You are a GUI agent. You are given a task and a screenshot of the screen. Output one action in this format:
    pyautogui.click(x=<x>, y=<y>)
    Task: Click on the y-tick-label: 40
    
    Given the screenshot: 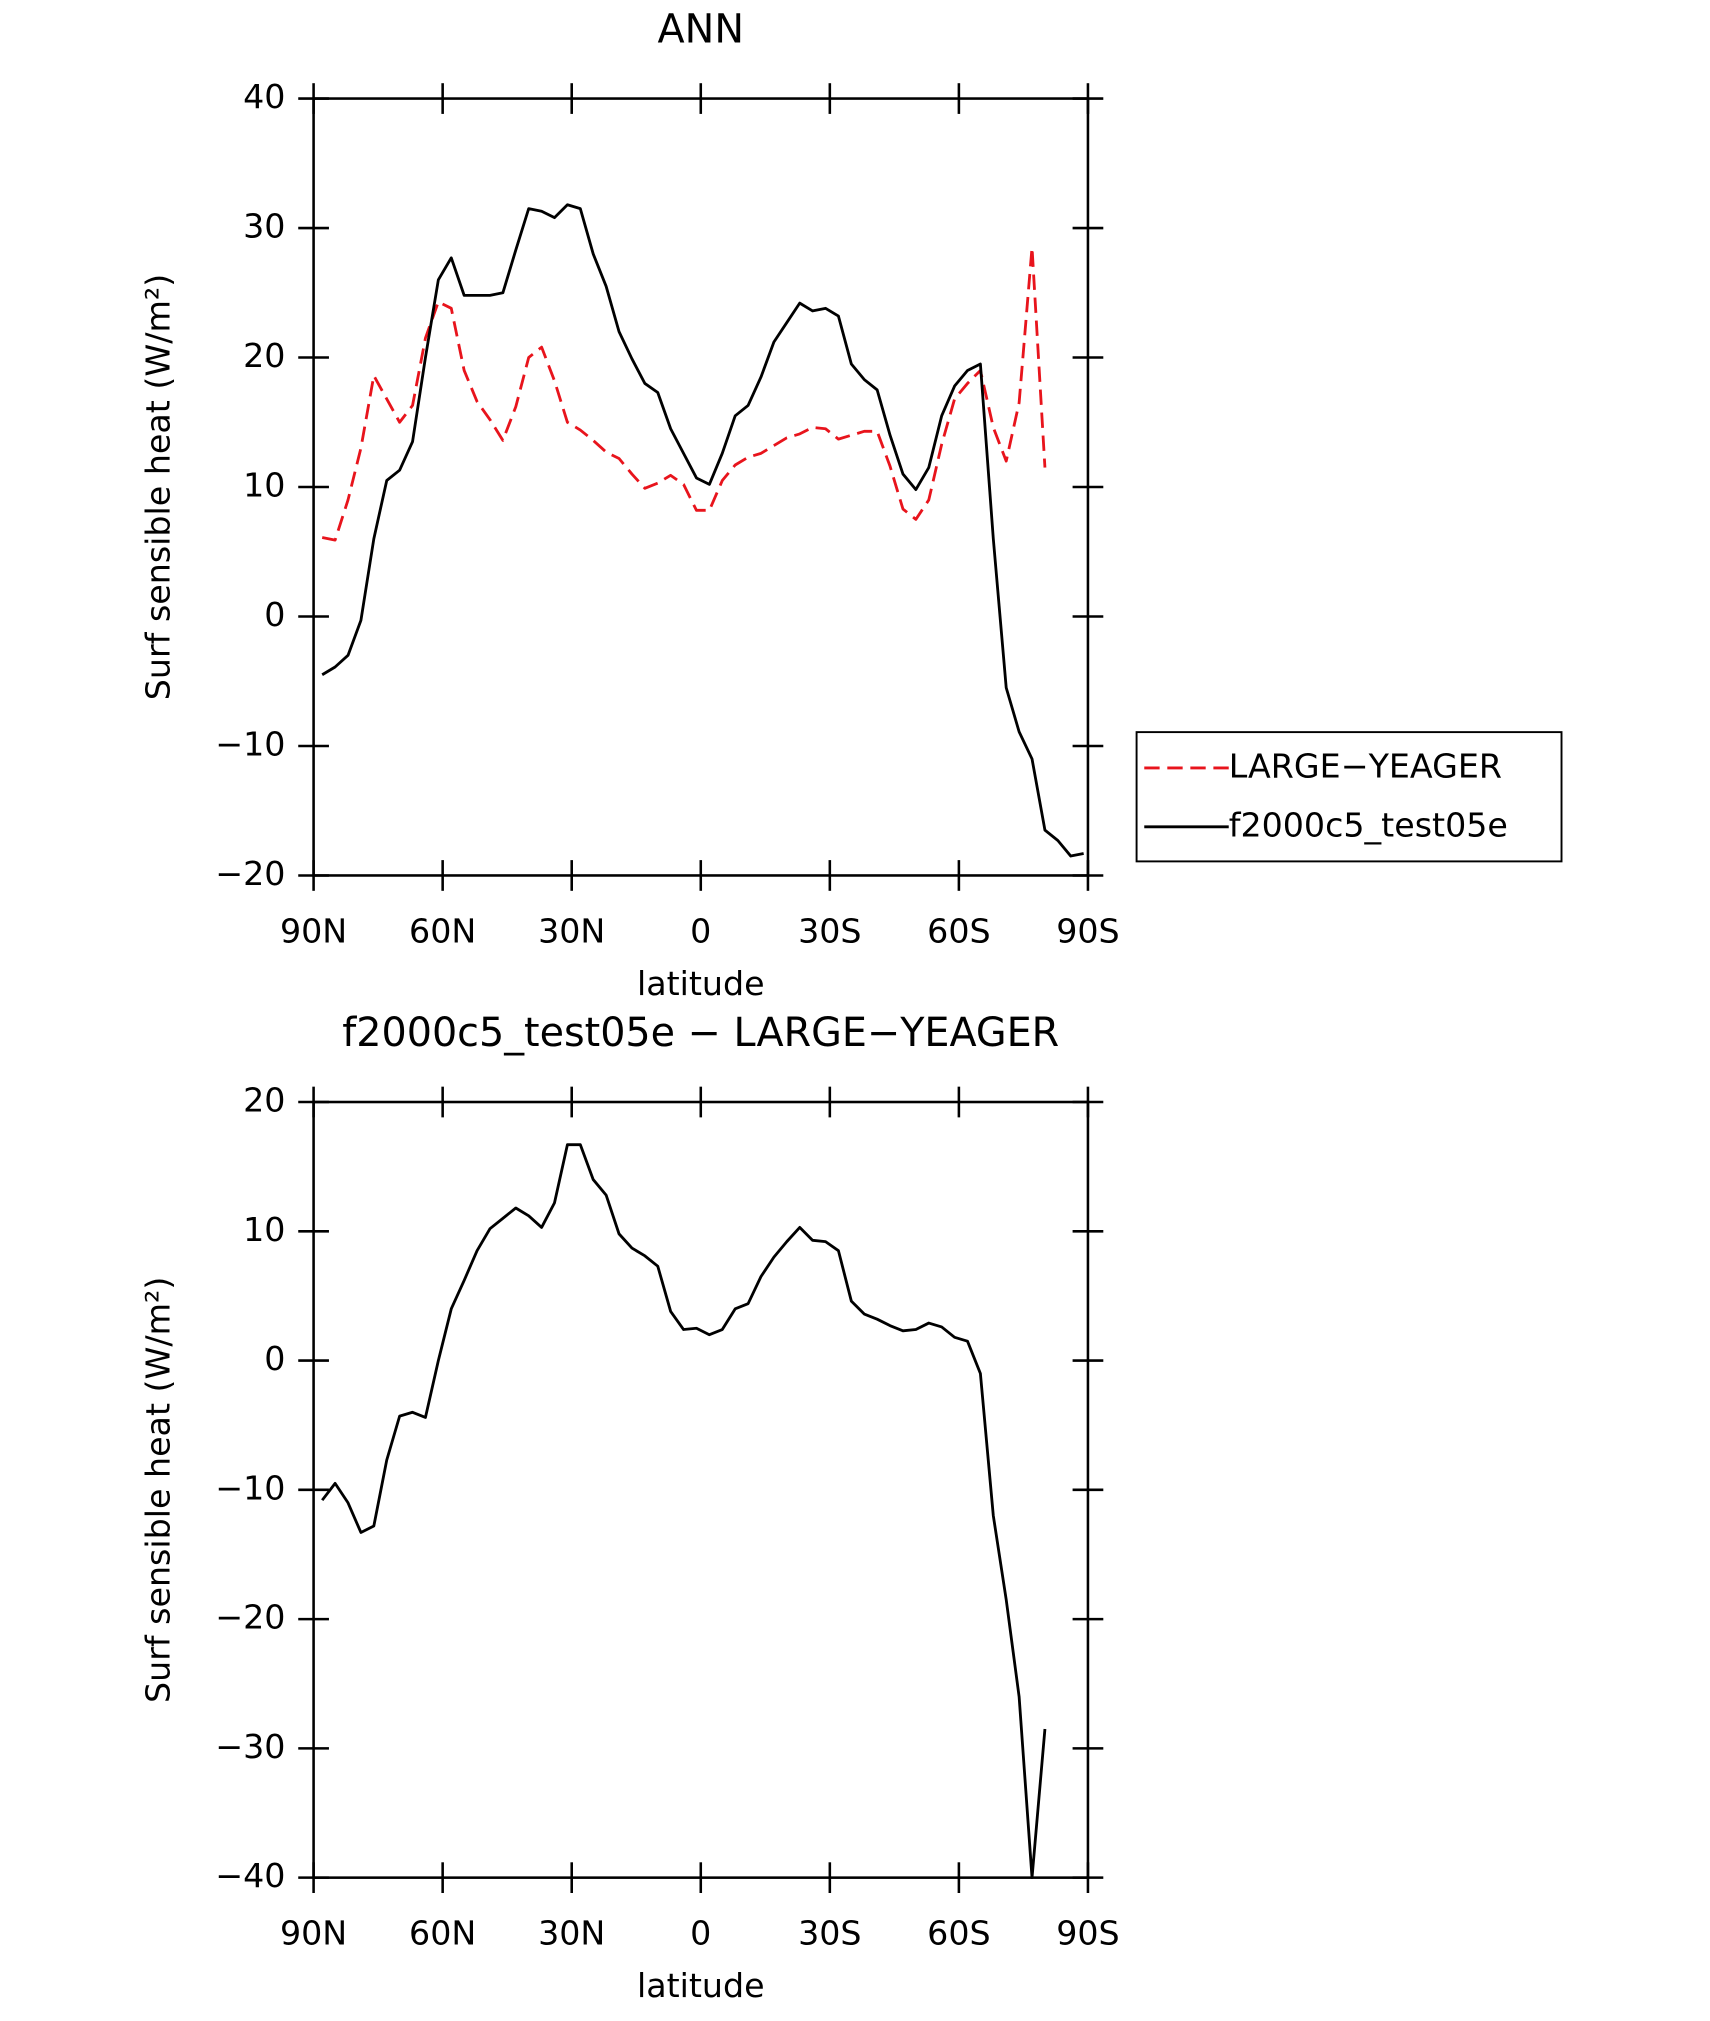 What is the action you would take?
    pyautogui.click(x=264, y=96)
    